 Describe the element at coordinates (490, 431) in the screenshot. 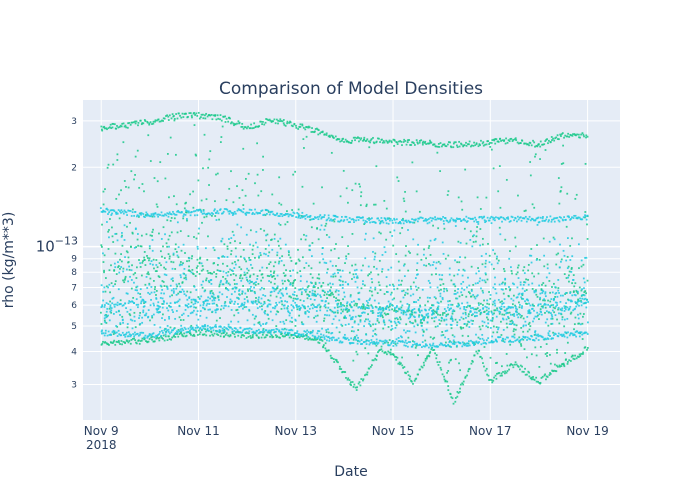

I see `x-tick-label: Nov 17` at that location.